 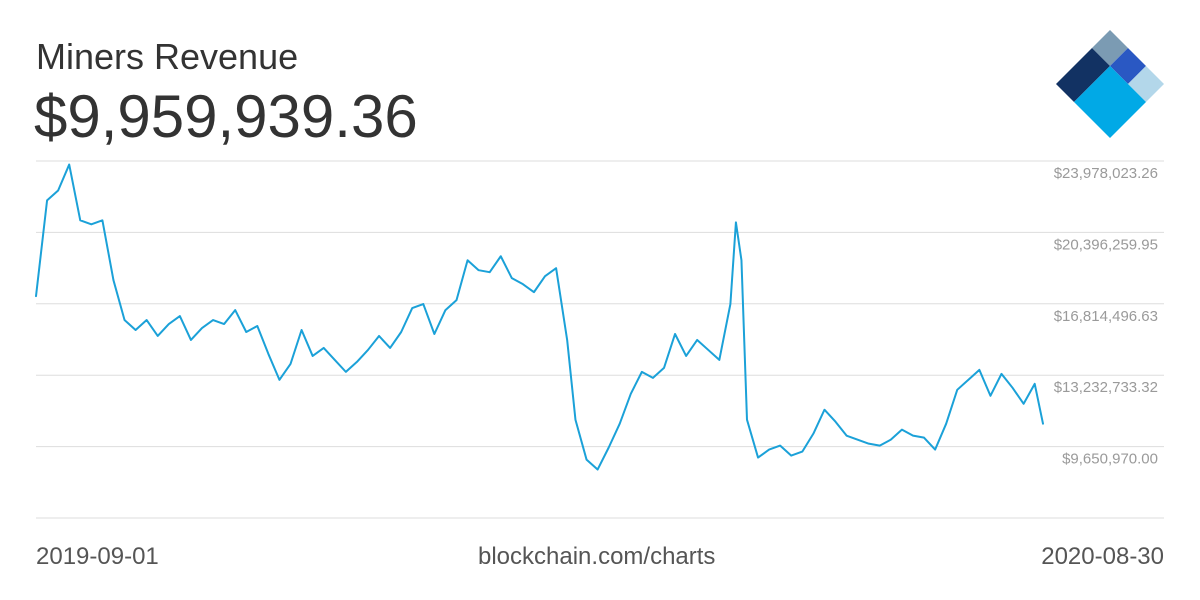 I want to click on y-tick-label: $20,396,259.95, so click(x=1106, y=244).